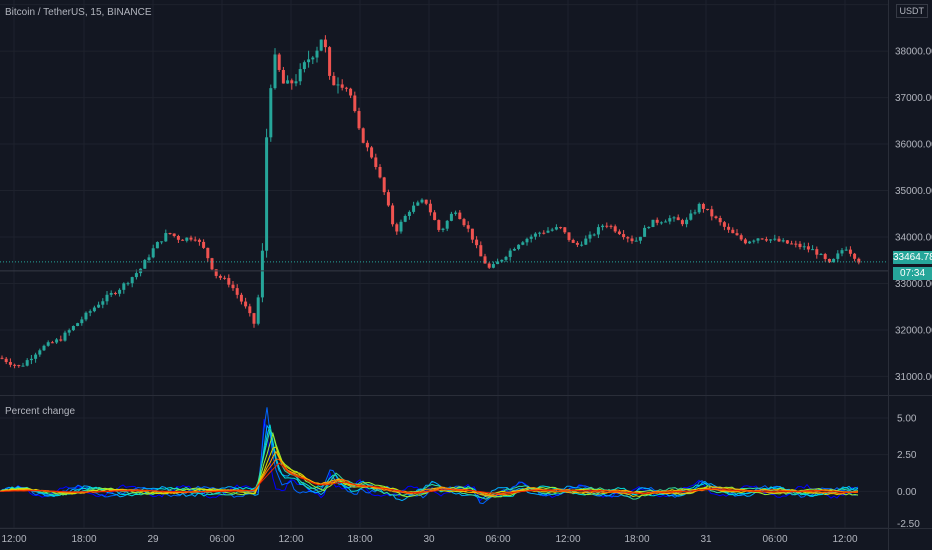 Image resolution: width=932 pixels, height=550 pixels. Describe the element at coordinates (913, 330) in the screenshot. I see `price-tick-label: 32000.00` at that location.